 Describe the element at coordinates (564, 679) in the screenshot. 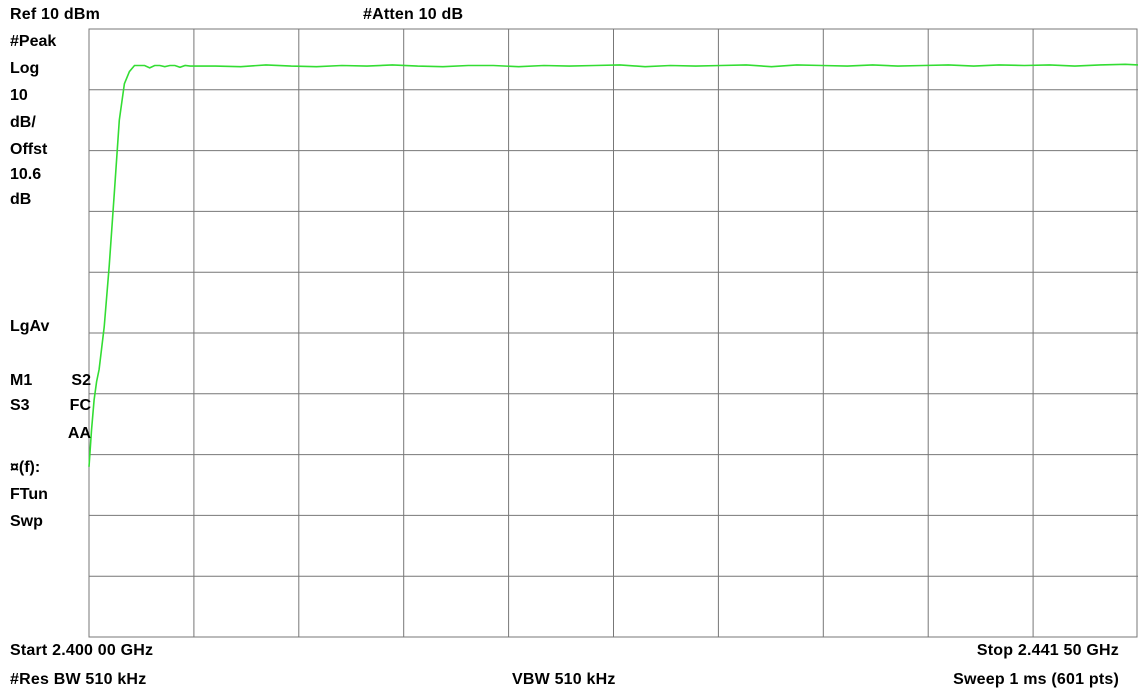

I see `video-bandwidth-label: VBW 510 kHz` at that location.